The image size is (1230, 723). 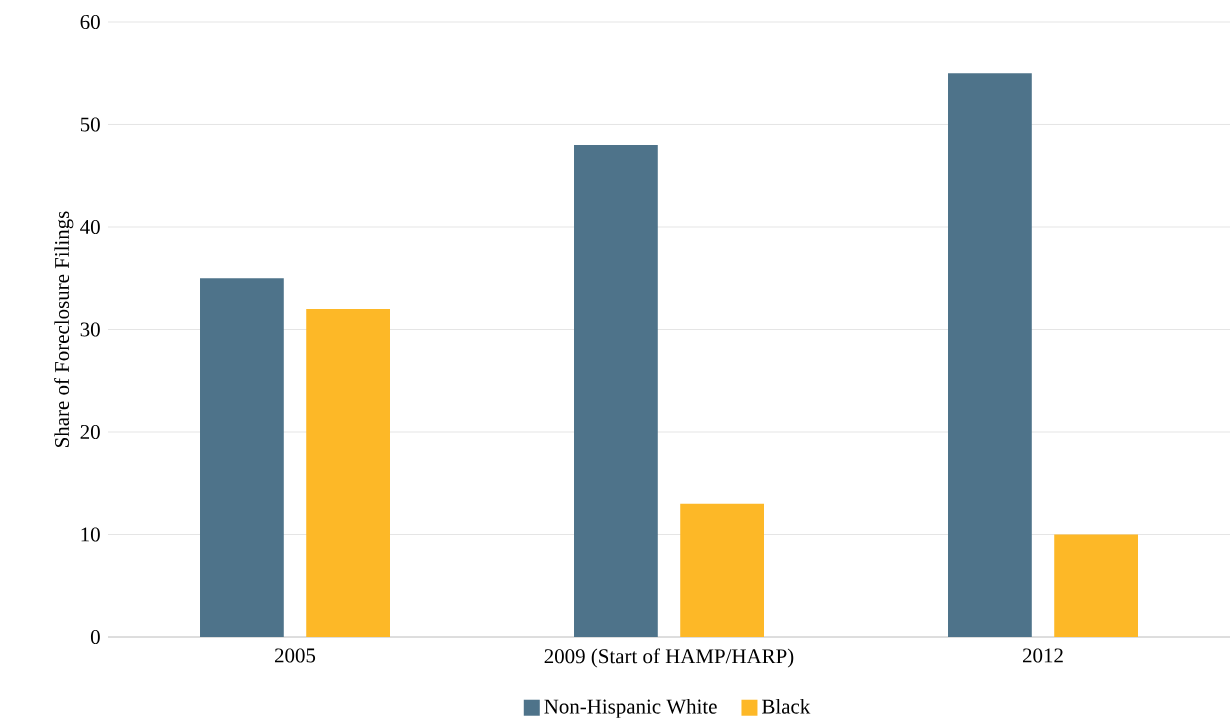 I want to click on legend-label: Non-Hispanic White, so click(x=630, y=708).